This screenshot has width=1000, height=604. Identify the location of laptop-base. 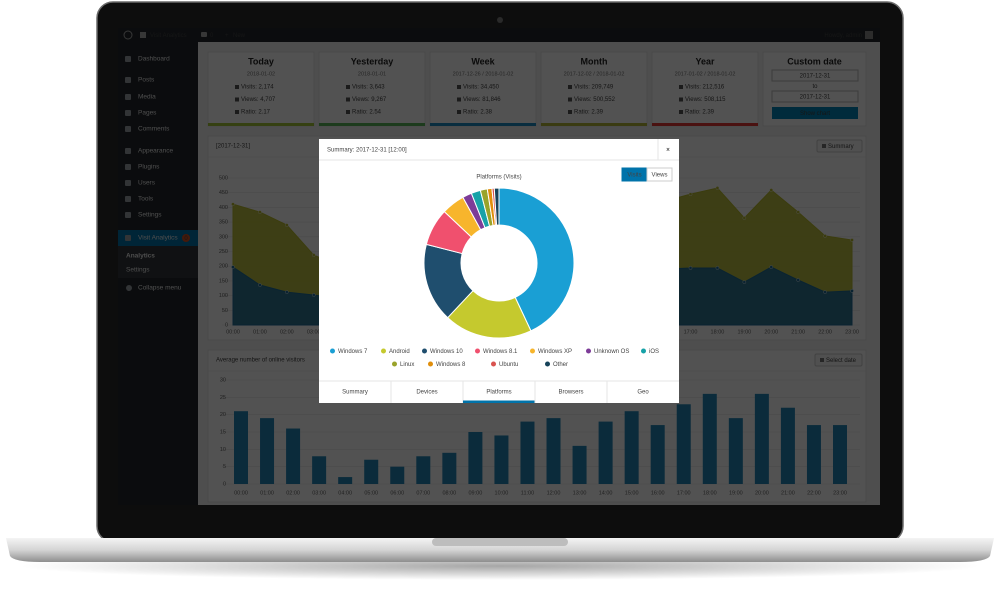
(500, 550).